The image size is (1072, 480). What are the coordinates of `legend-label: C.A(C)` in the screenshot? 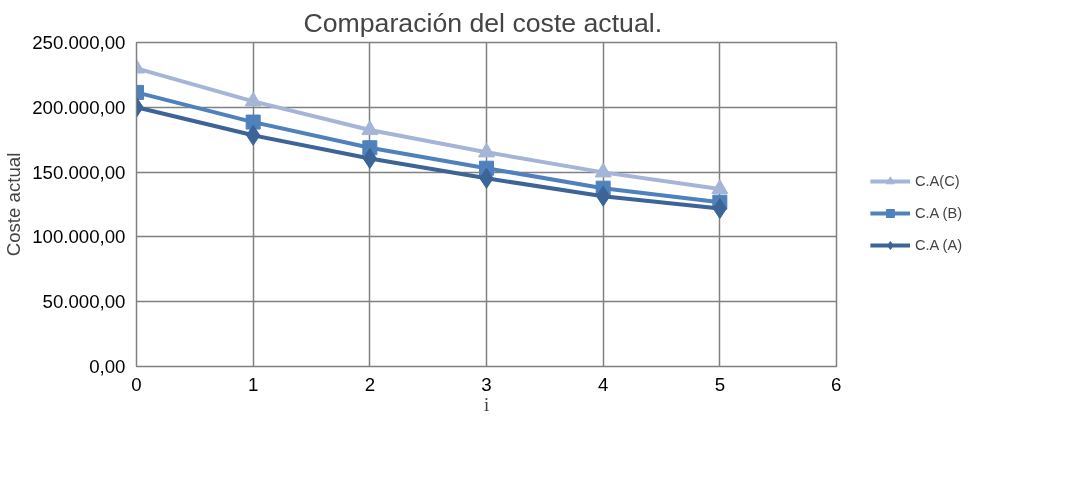 It's located at (937, 180).